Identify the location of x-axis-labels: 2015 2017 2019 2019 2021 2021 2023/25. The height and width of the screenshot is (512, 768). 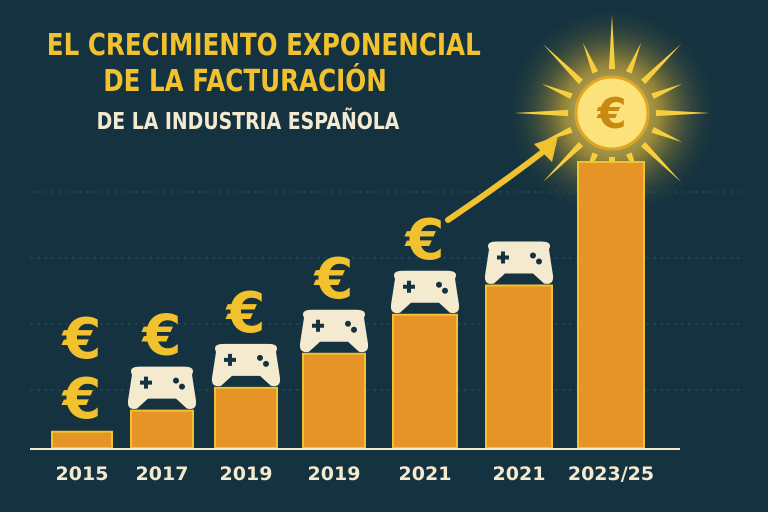
(355, 474).